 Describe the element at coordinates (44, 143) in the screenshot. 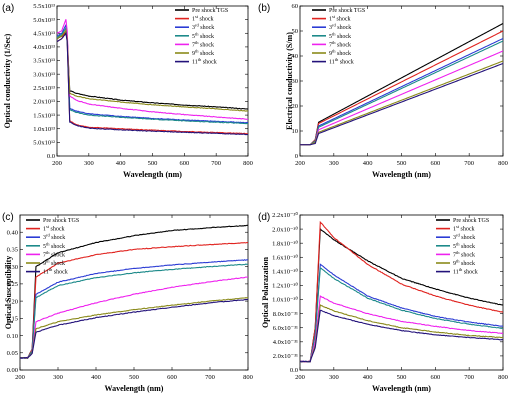

I see `y-tick-label: 5.0x10¹²` at that location.